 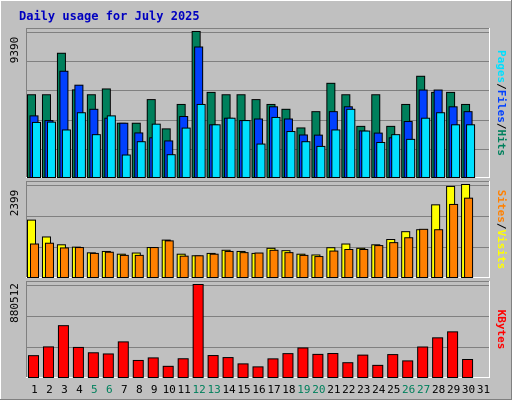 What do you see at coordinates (14, 203) in the screenshot?
I see `visits-panel-y-max-label: 2399` at bounding box center [14, 203].